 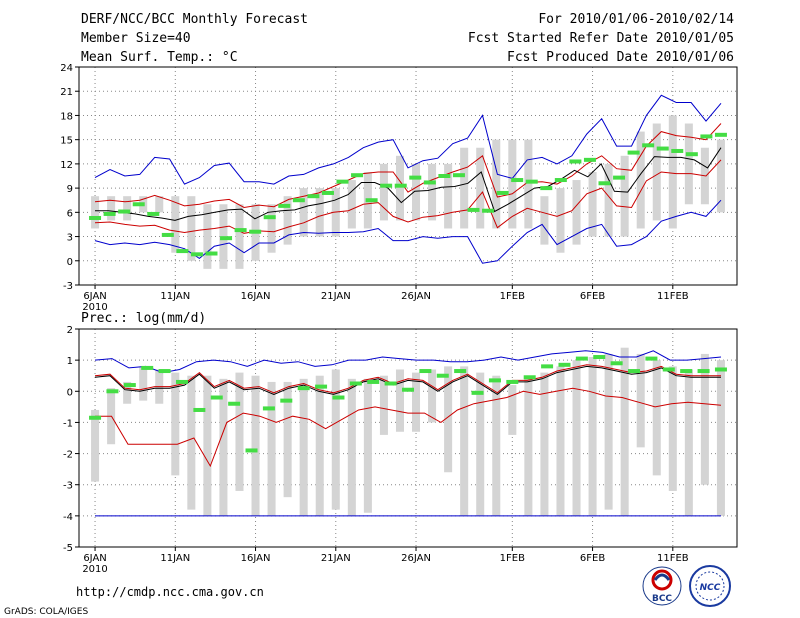 I want to click on y-tick-label: 24, so click(x=66, y=68).